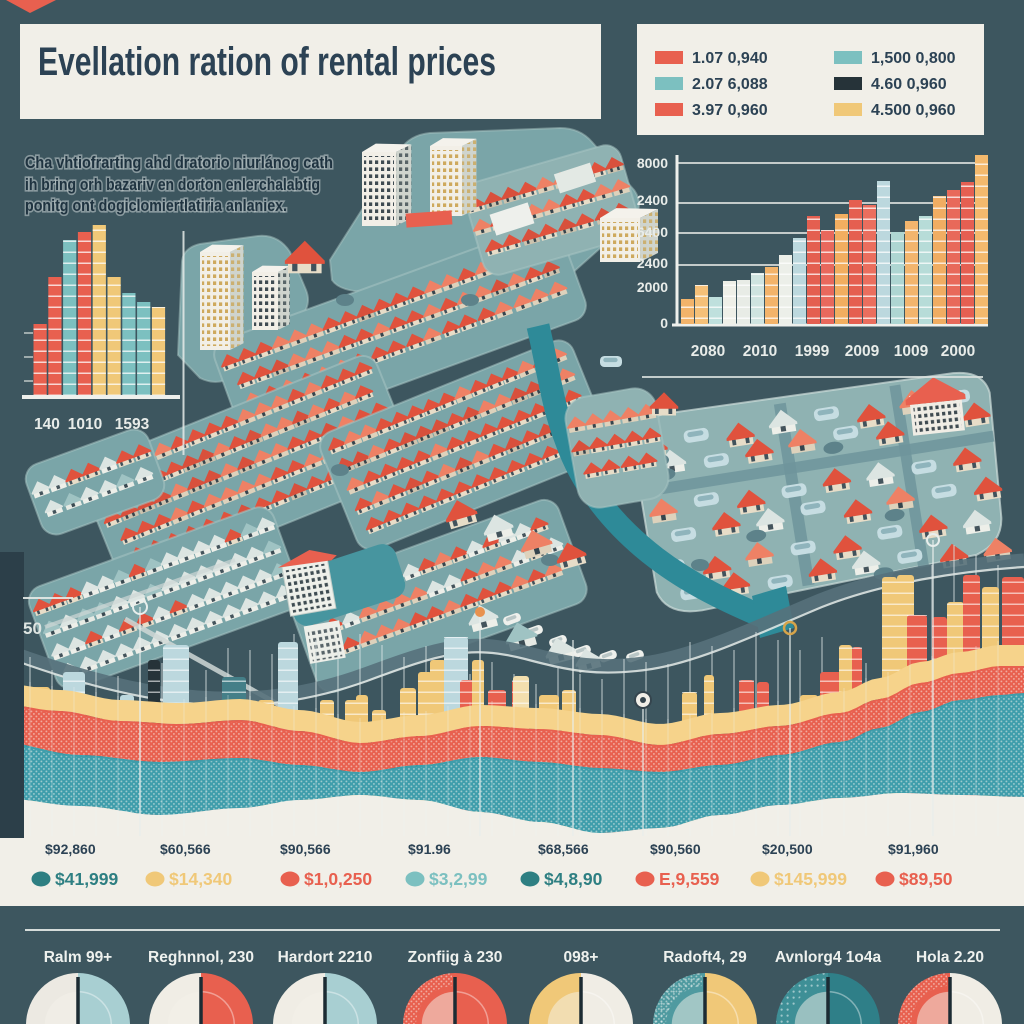 The height and width of the screenshot is (1024, 1024). Describe the element at coordinates (581, 957) in the screenshot. I see `svg-text: 098+` at that location.